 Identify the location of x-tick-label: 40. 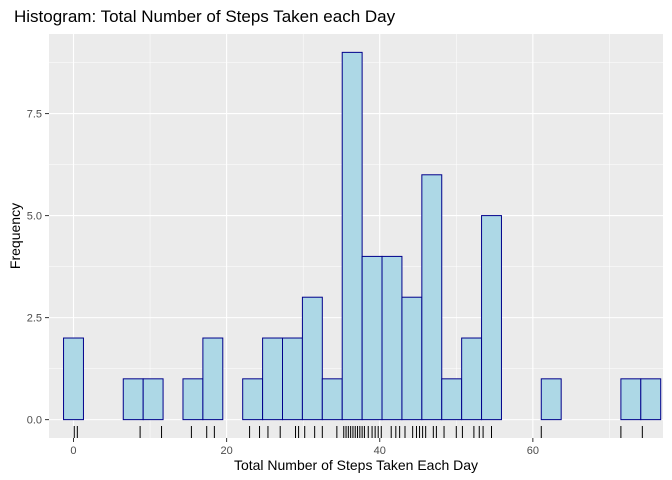
(380, 451).